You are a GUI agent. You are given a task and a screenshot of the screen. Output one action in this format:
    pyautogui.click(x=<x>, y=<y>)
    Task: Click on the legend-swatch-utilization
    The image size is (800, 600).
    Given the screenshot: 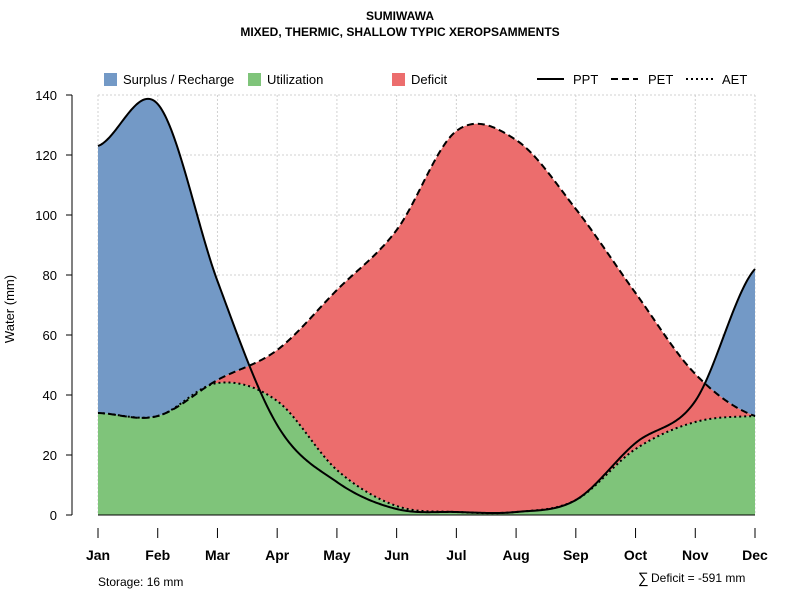 What is the action you would take?
    pyautogui.click(x=254, y=79)
    